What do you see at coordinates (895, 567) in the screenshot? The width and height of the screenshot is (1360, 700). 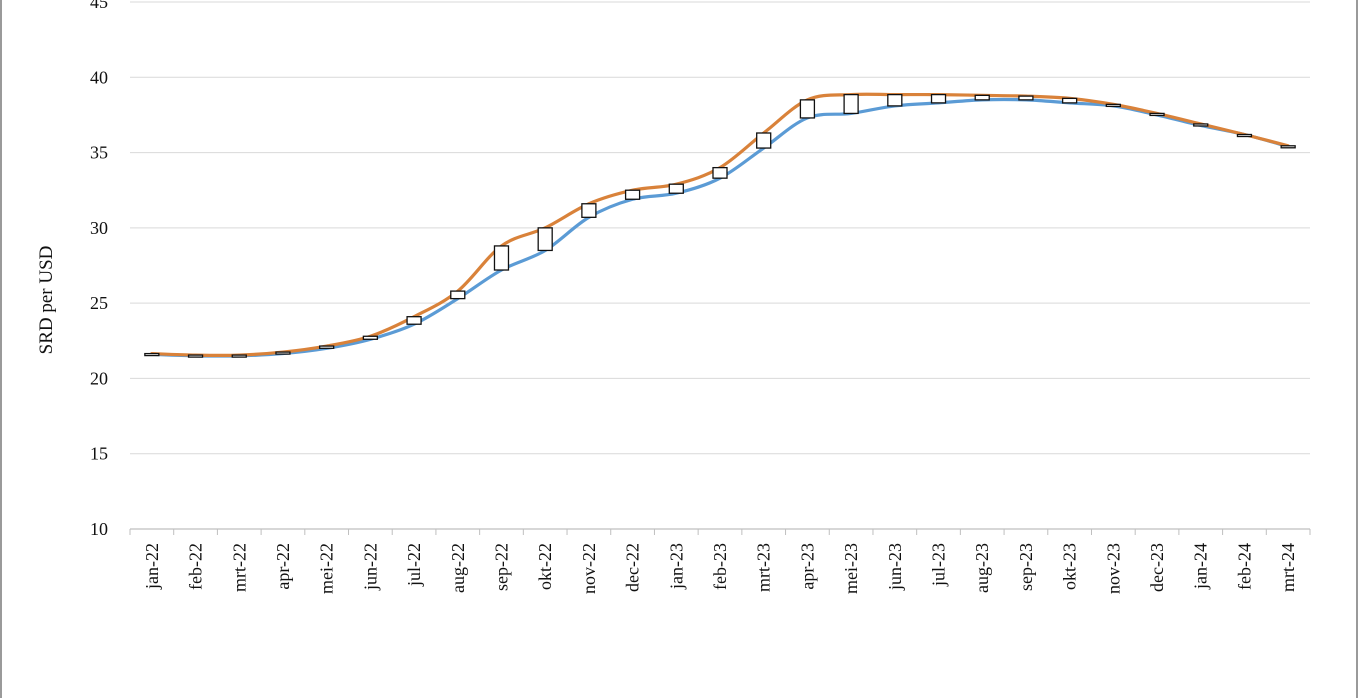 I see `x-tick-label: jun-23` at bounding box center [895, 567].